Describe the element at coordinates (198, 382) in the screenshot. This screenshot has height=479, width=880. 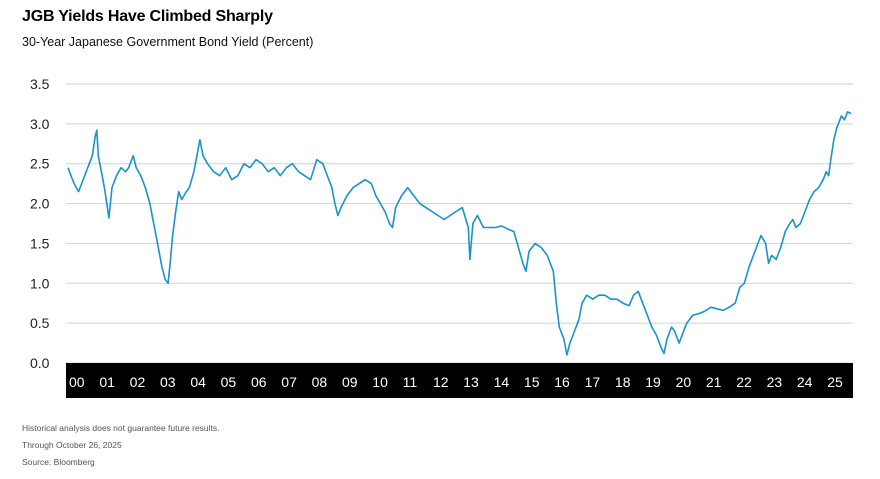
I see `x-tick-label: 04` at that location.